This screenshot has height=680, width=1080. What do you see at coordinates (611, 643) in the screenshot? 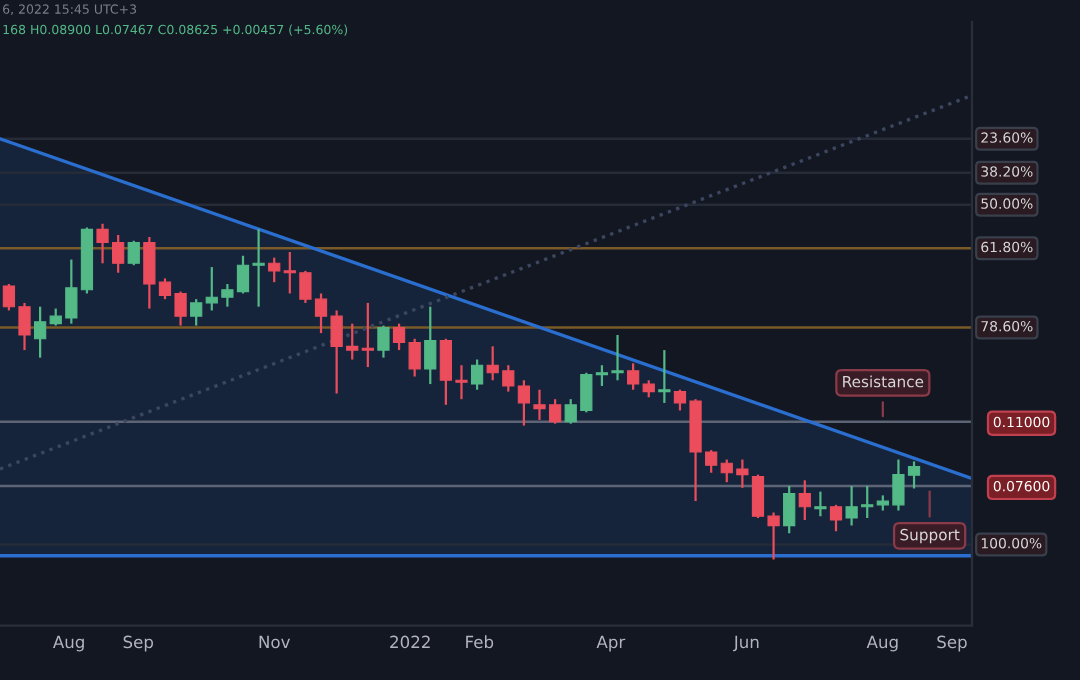
I see `x-tick-label: Apr` at bounding box center [611, 643].